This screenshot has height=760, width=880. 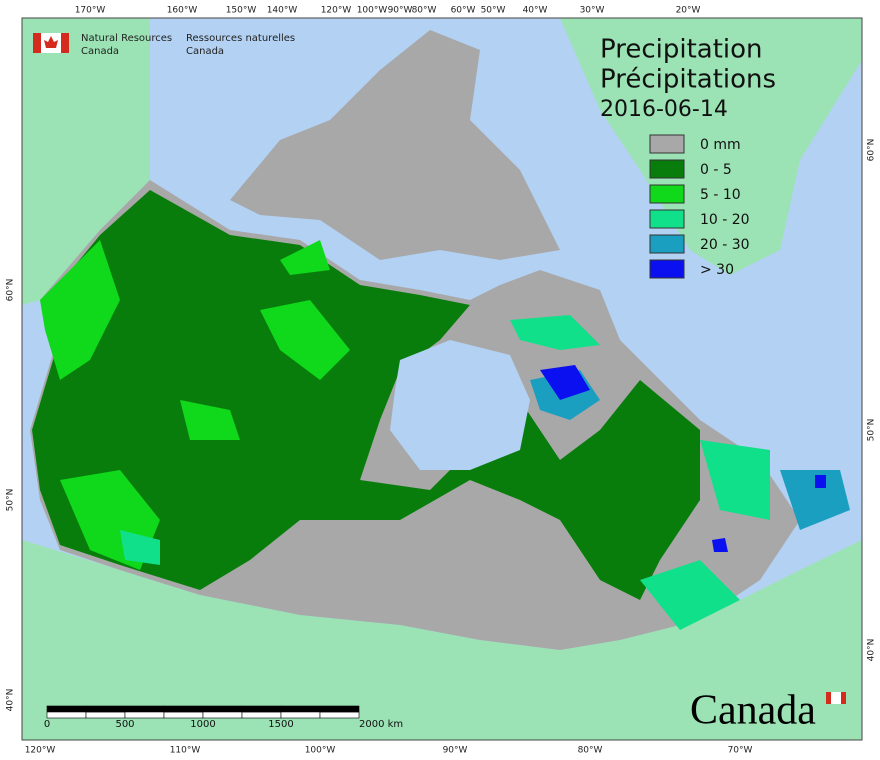 What do you see at coordinates (282, 11) in the screenshot?
I see `graticule-top-label: 140°W` at bounding box center [282, 11].